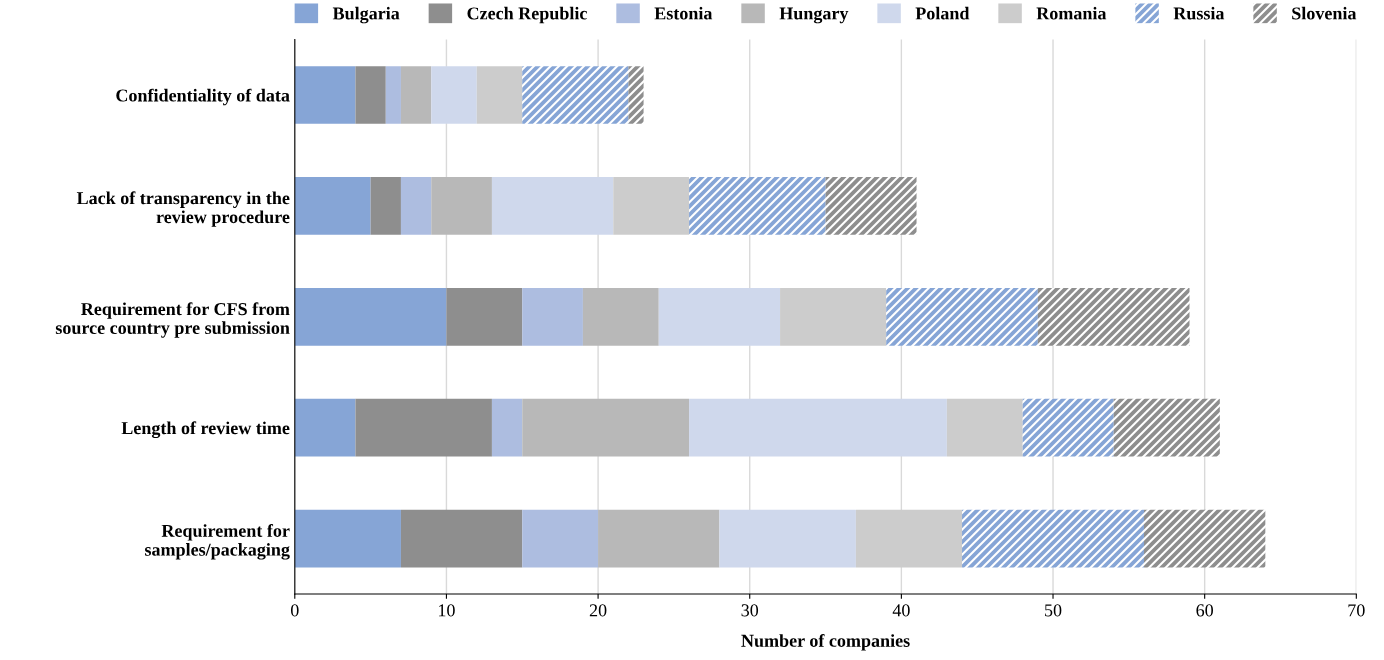 The width and height of the screenshot is (1384, 660). I want to click on y-tick-label: Requirement for samples/packaging, so click(217, 542).